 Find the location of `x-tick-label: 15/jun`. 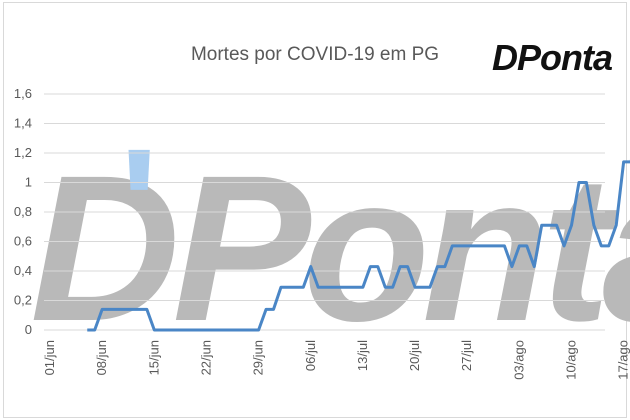

x-tick-label: 15/jun is located at coordinates (153, 357).